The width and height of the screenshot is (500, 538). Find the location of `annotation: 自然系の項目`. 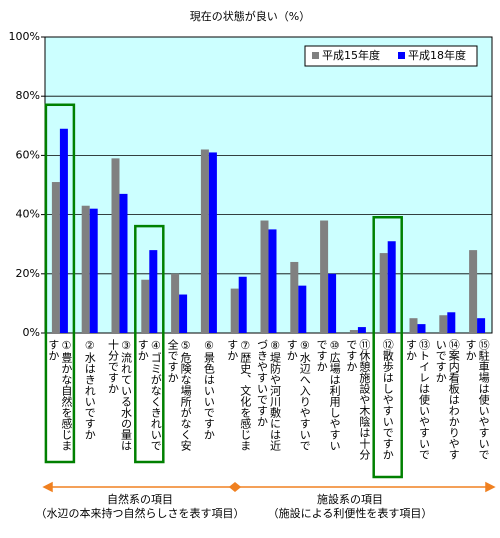

annotation: 自然系の項目 is located at coordinates (140, 499).